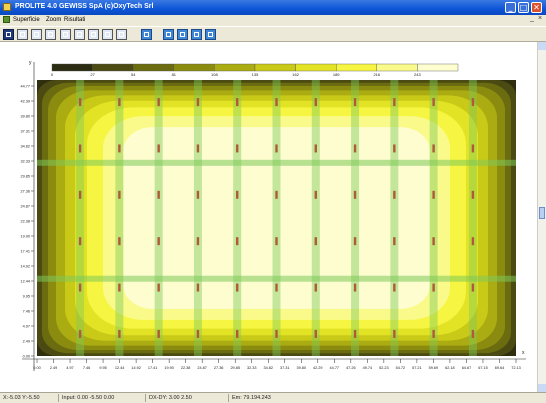 The height and width of the screenshot is (403, 546). I want to click on table-icon, so click(107, 34).